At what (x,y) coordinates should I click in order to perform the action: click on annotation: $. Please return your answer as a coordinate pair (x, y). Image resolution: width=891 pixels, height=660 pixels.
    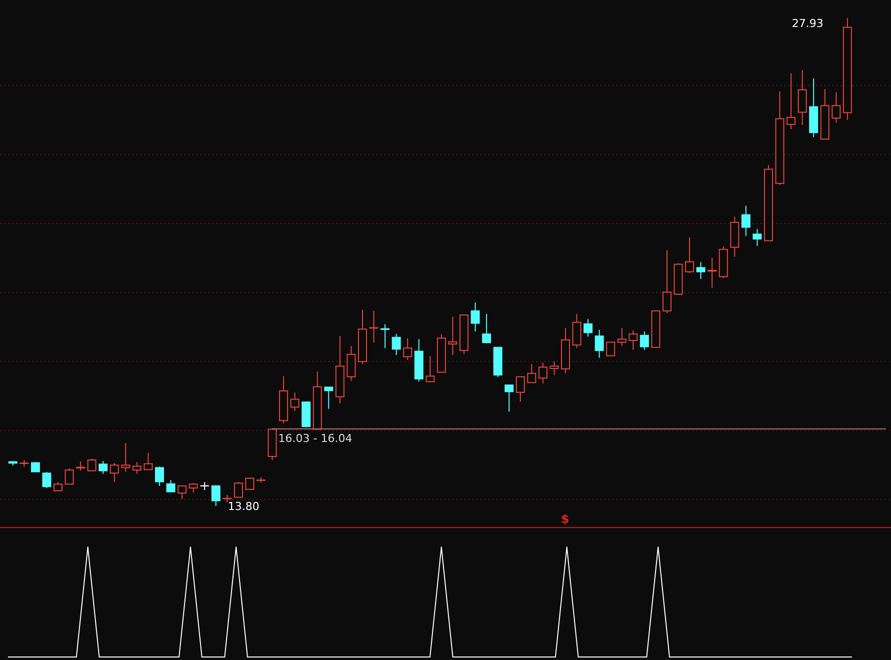
    Looking at the image, I should click on (565, 519).